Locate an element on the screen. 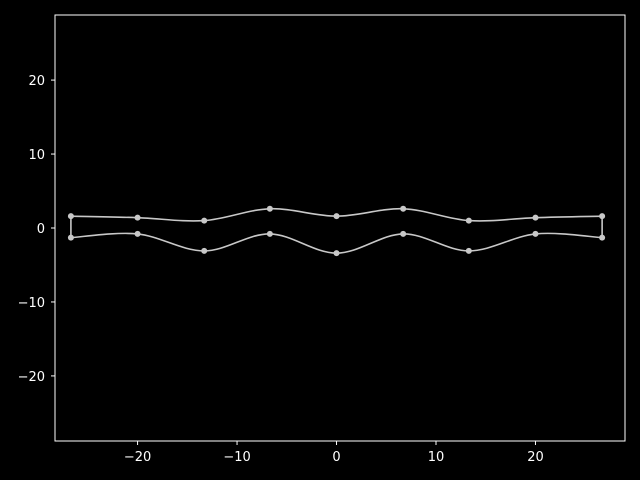  y-tick-label: −20 is located at coordinates (31, 377).